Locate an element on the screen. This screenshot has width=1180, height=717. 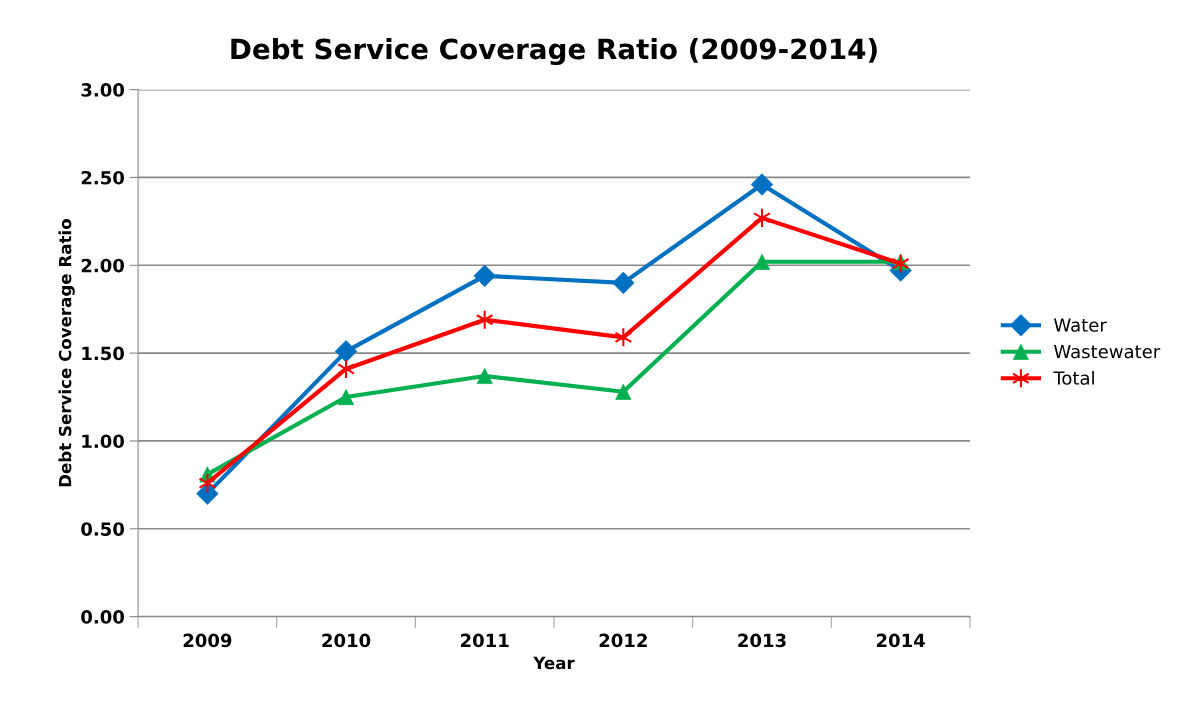
y-tick-label: 2.00 is located at coordinates (102, 265).